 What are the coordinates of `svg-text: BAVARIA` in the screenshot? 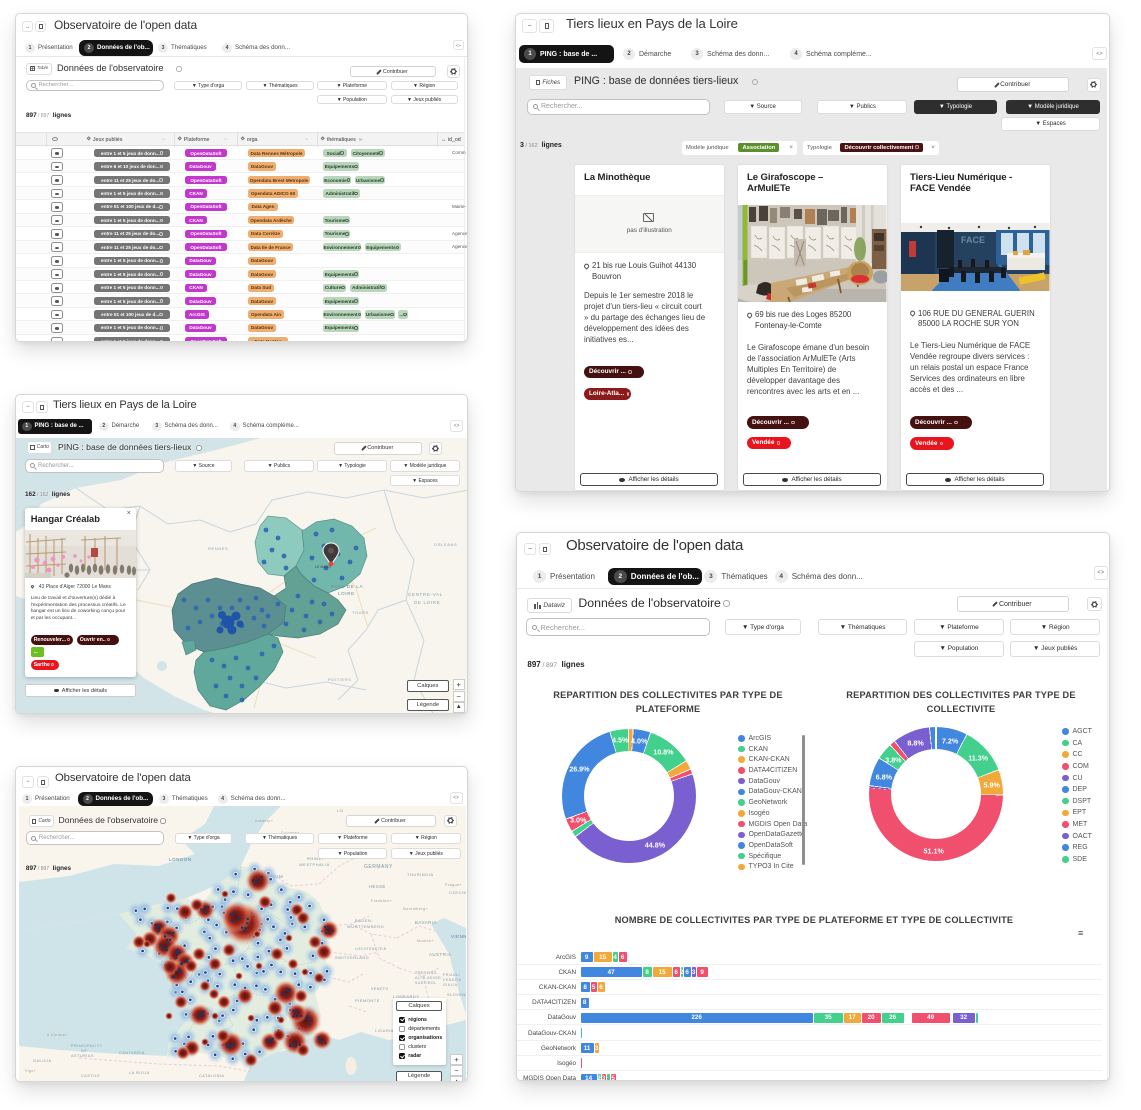 It's located at (426, 922).